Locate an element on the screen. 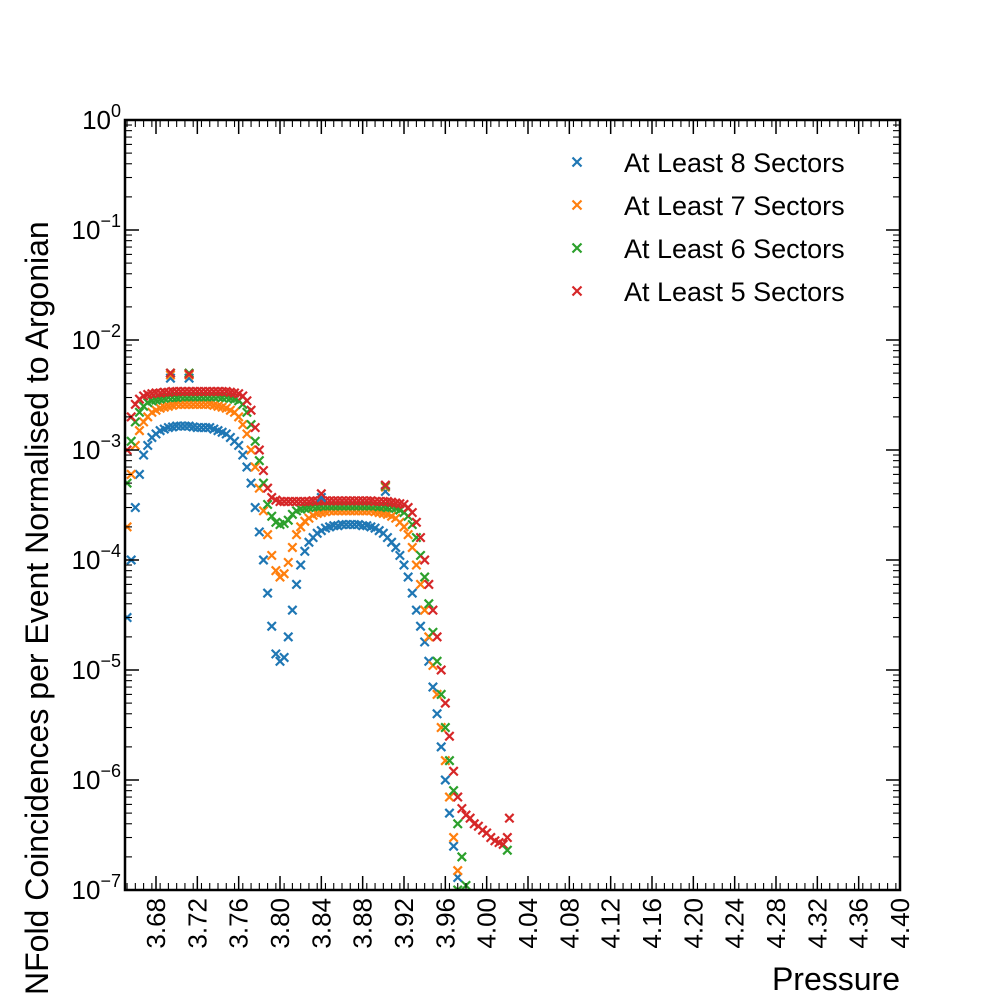  legend-label: At Least 6 Sectors is located at coordinates (734, 249).